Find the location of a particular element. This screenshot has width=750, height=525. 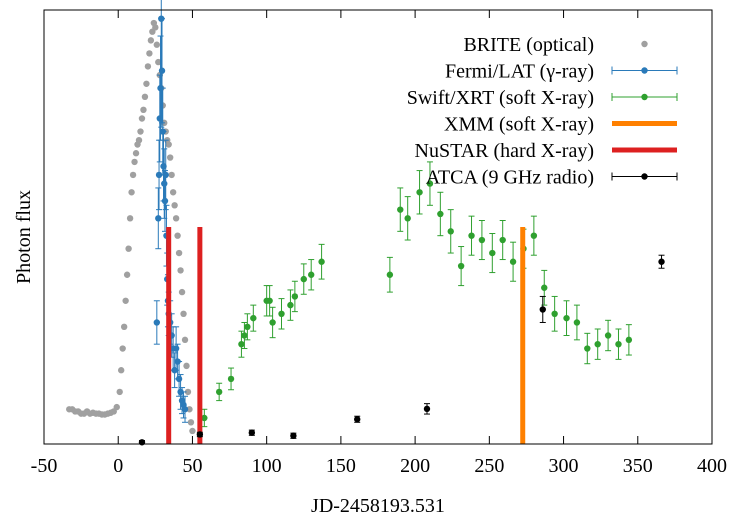

series-brite is located at coordinates (131, 227).